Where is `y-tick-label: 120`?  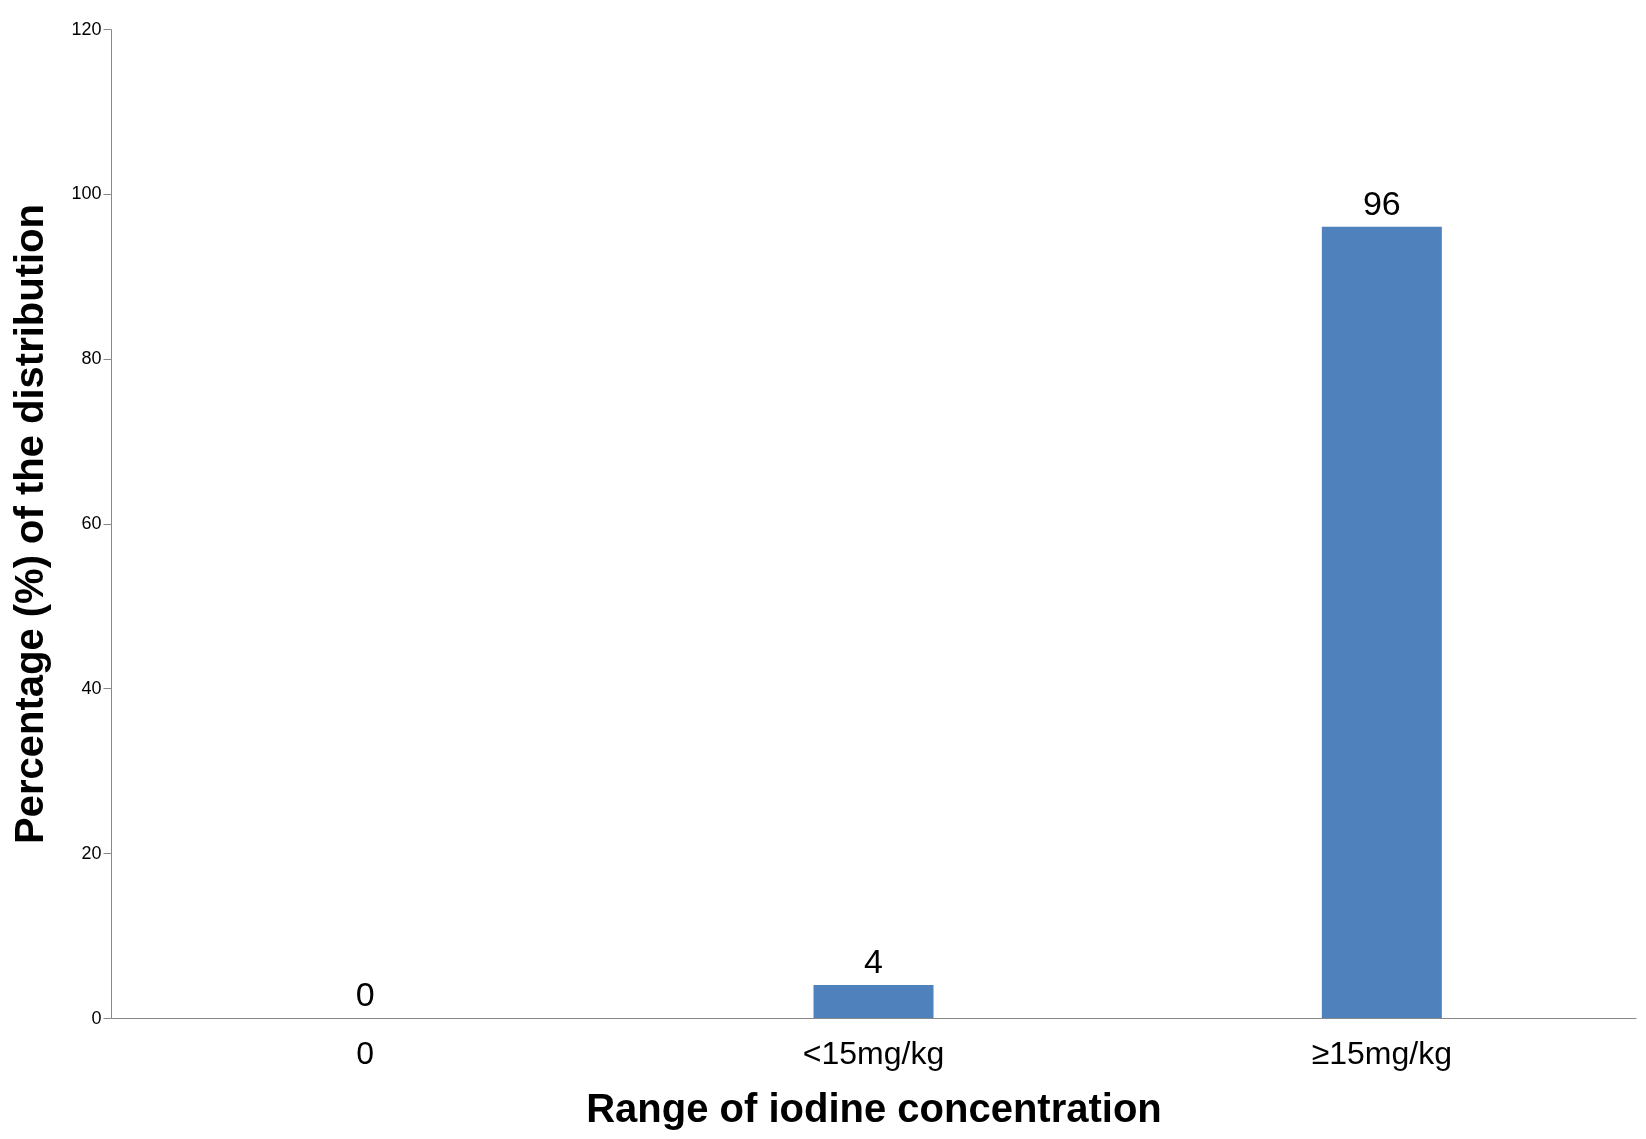
y-tick-label: 120 is located at coordinates (86, 28).